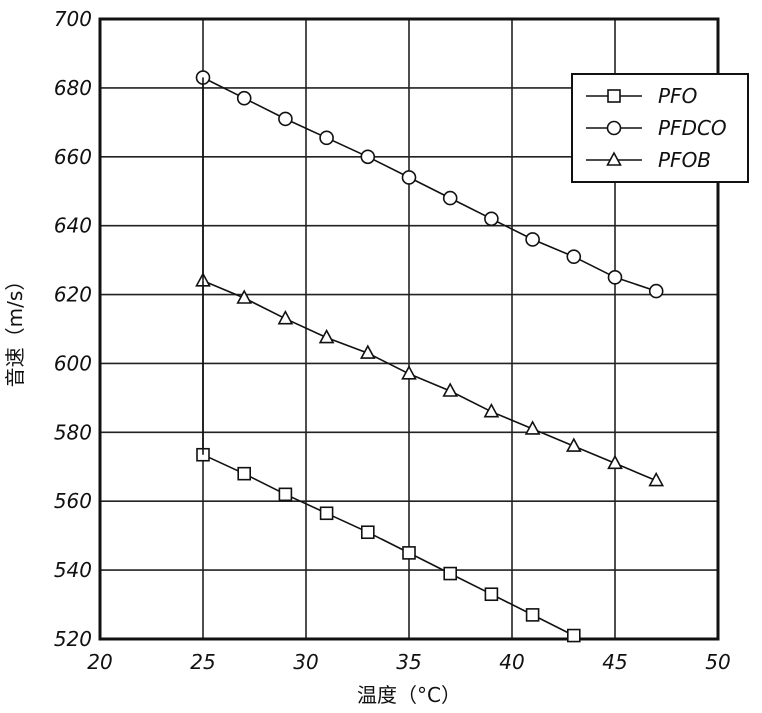 Image resolution: width=762 pixels, height=713 pixels. What do you see at coordinates (305, 662) in the screenshot?
I see `x-tick-label: 30` at bounding box center [305, 662].